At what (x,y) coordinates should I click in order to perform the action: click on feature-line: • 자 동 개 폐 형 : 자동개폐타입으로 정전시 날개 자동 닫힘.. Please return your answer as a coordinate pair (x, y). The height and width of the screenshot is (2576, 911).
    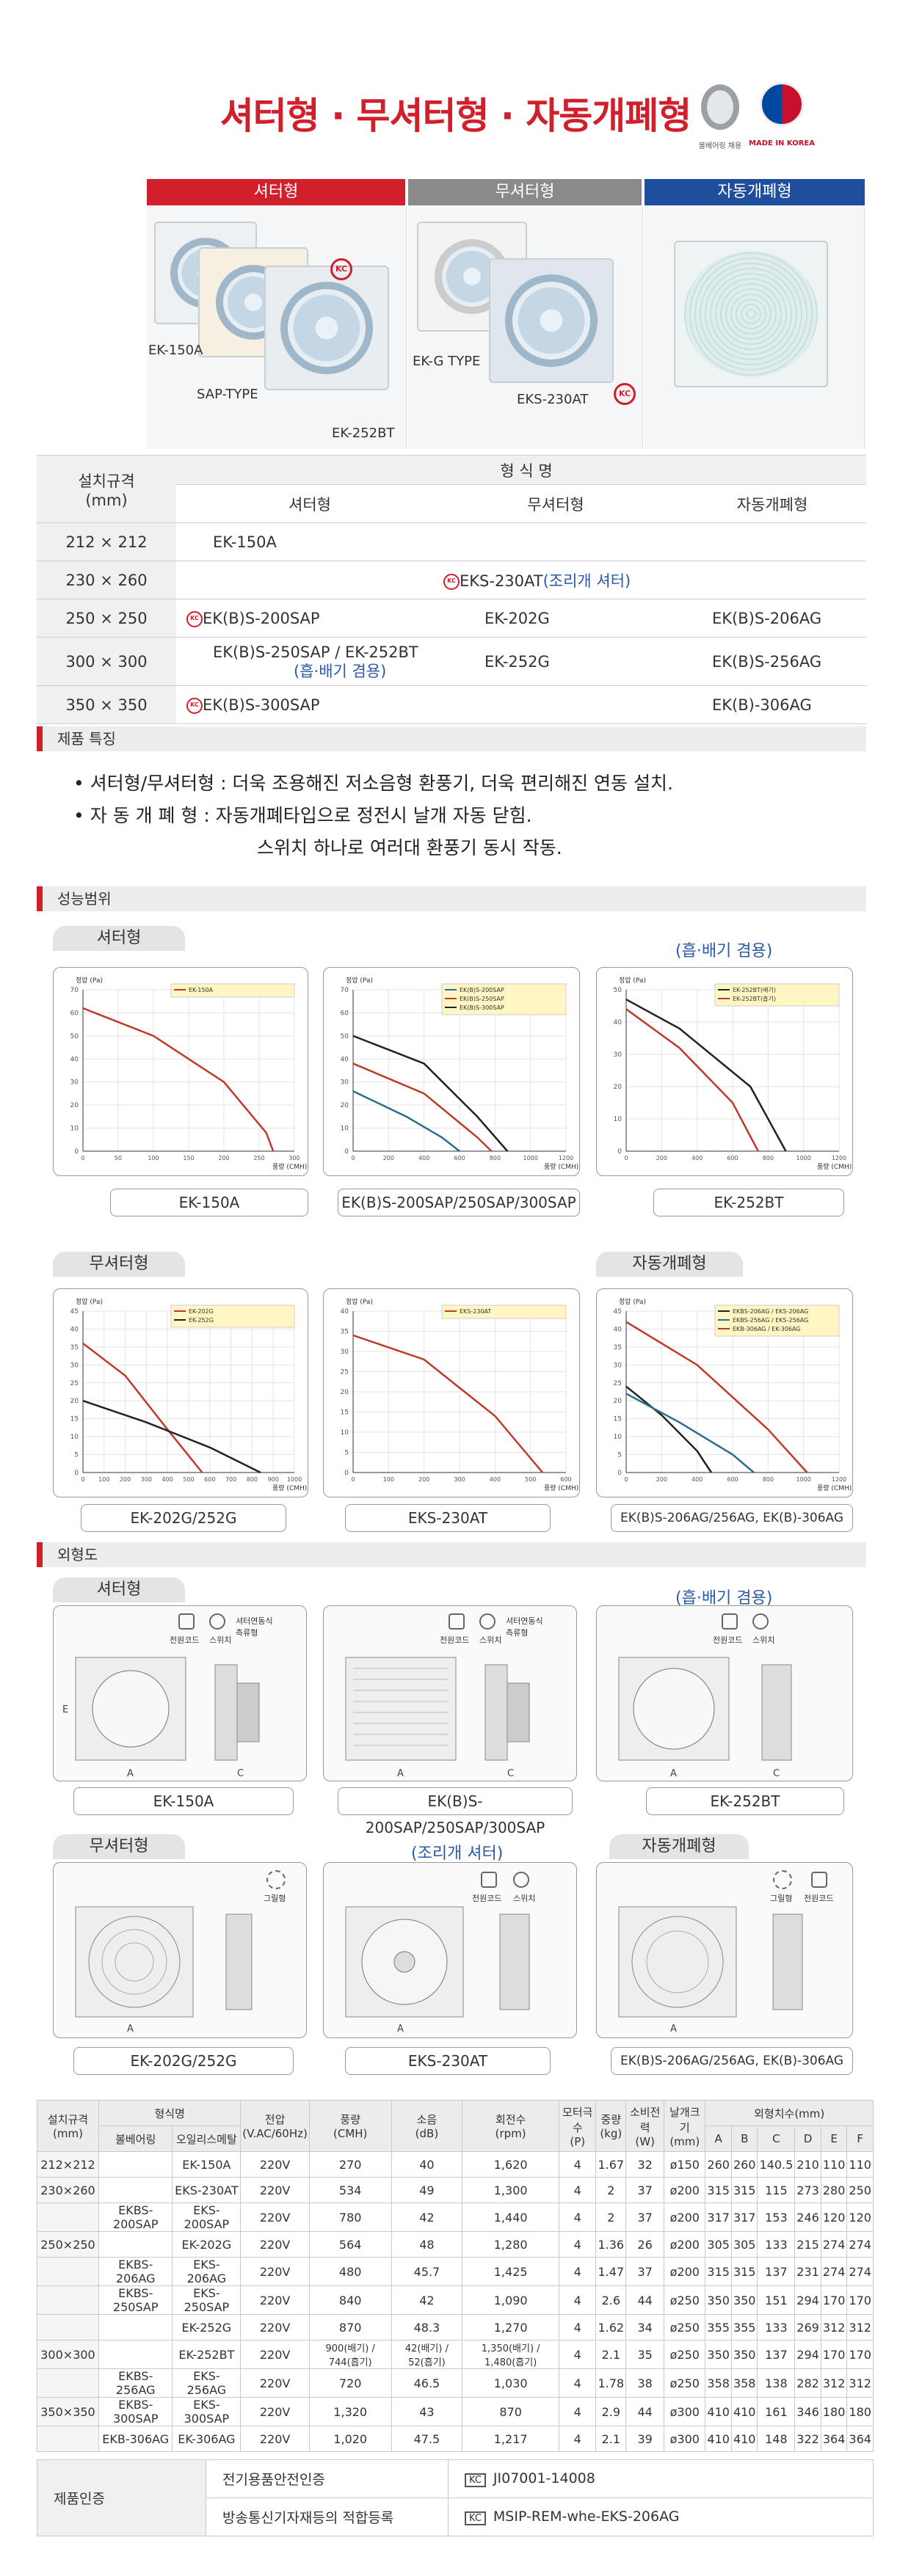
    Looking at the image, I should click on (303, 816).